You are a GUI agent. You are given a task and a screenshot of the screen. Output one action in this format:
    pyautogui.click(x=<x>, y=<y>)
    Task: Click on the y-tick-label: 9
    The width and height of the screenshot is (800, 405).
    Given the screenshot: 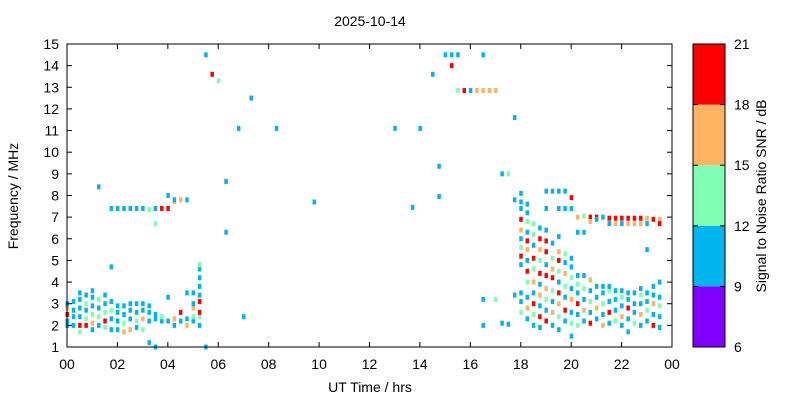 What is the action you would take?
    pyautogui.click(x=55, y=174)
    